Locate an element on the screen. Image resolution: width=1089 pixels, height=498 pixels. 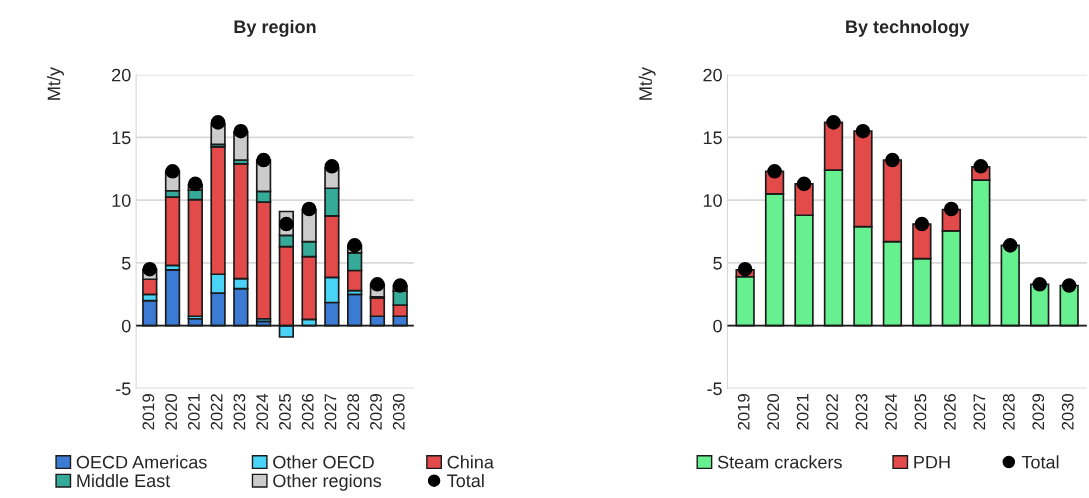
legend-label: Other OECD is located at coordinates (323, 462).